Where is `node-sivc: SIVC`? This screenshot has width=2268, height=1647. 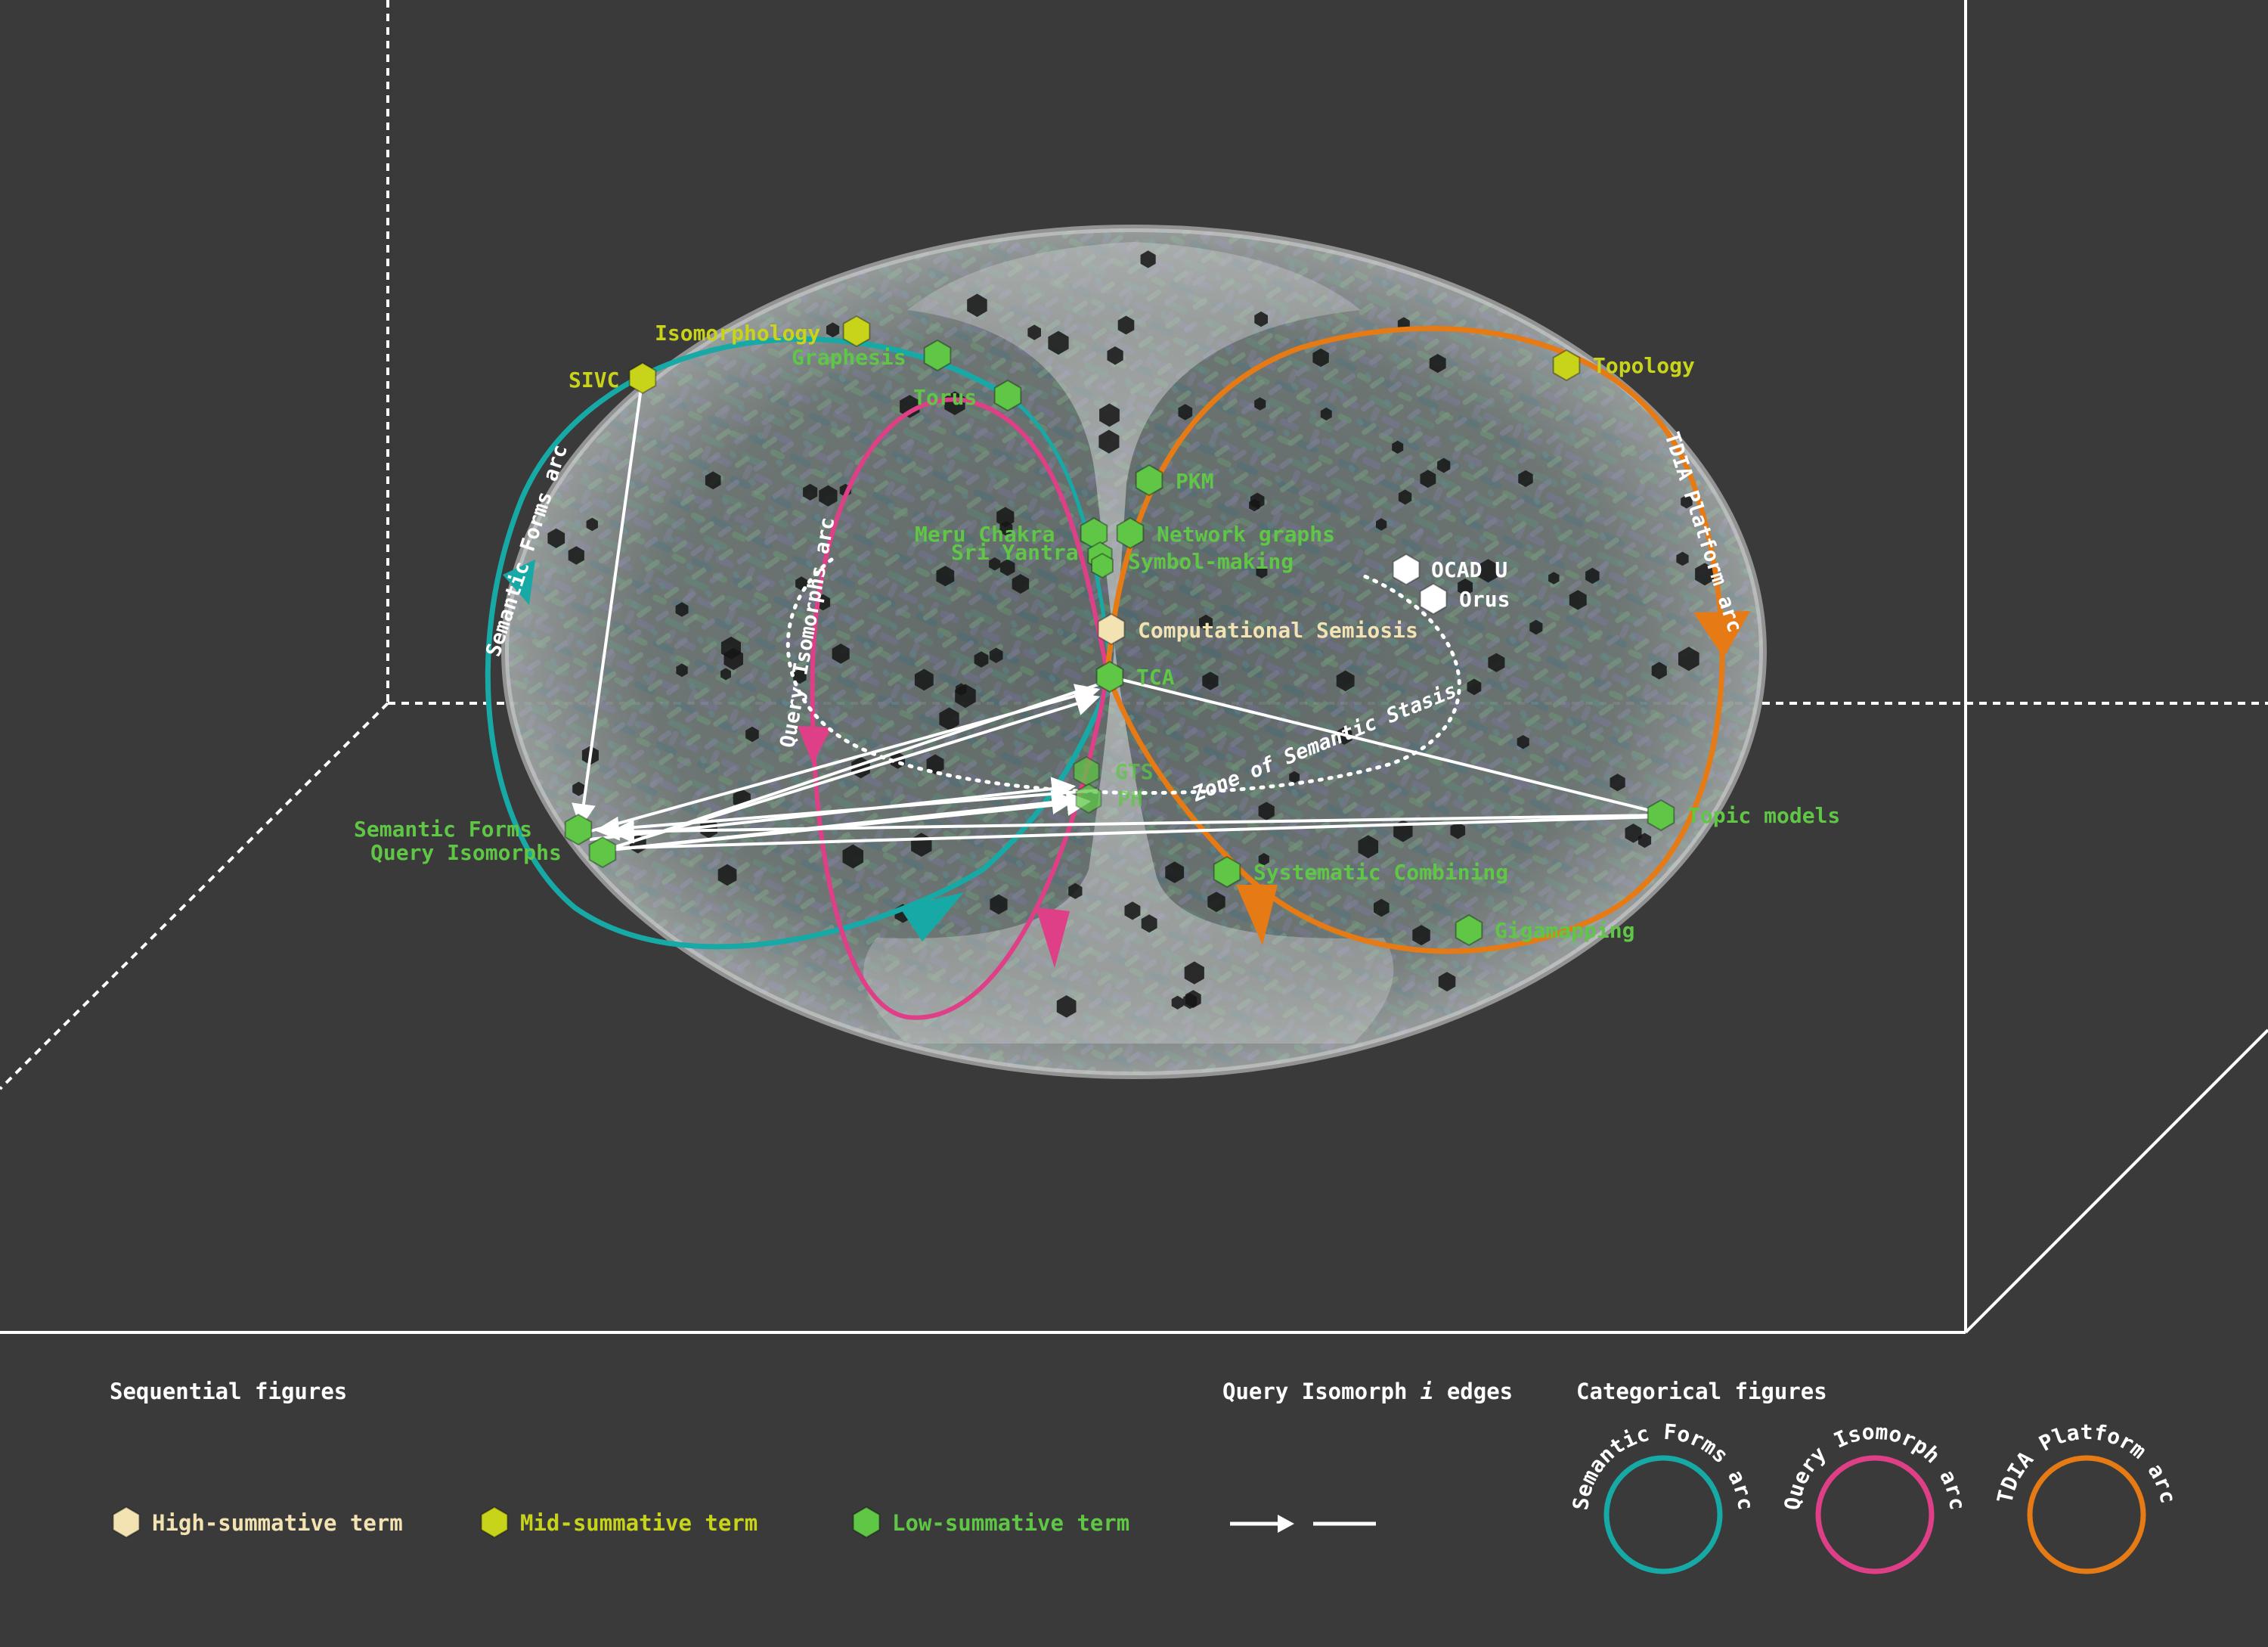 node-sivc: SIVC is located at coordinates (613, 378).